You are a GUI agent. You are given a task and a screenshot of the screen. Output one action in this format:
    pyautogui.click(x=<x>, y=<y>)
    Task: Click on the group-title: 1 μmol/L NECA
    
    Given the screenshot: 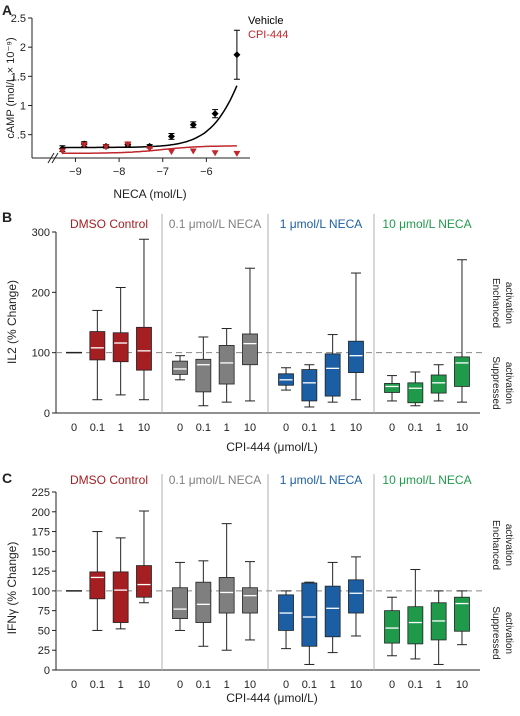 What is the action you would take?
    pyautogui.click(x=321, y=224)
    